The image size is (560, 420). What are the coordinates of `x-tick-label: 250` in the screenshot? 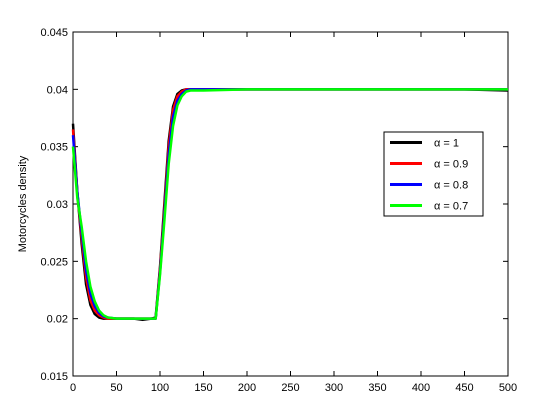 It's located at (290, 388).